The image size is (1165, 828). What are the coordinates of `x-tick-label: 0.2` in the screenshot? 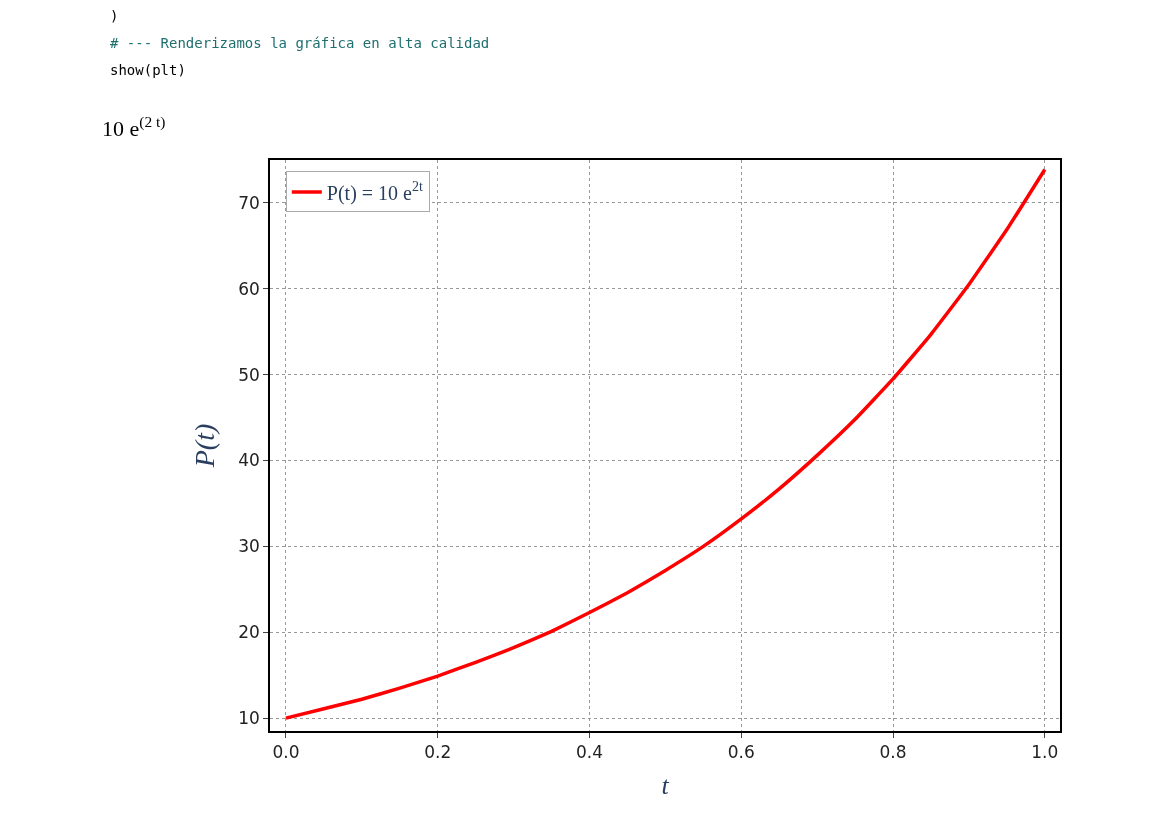 It's located at (438, 752).